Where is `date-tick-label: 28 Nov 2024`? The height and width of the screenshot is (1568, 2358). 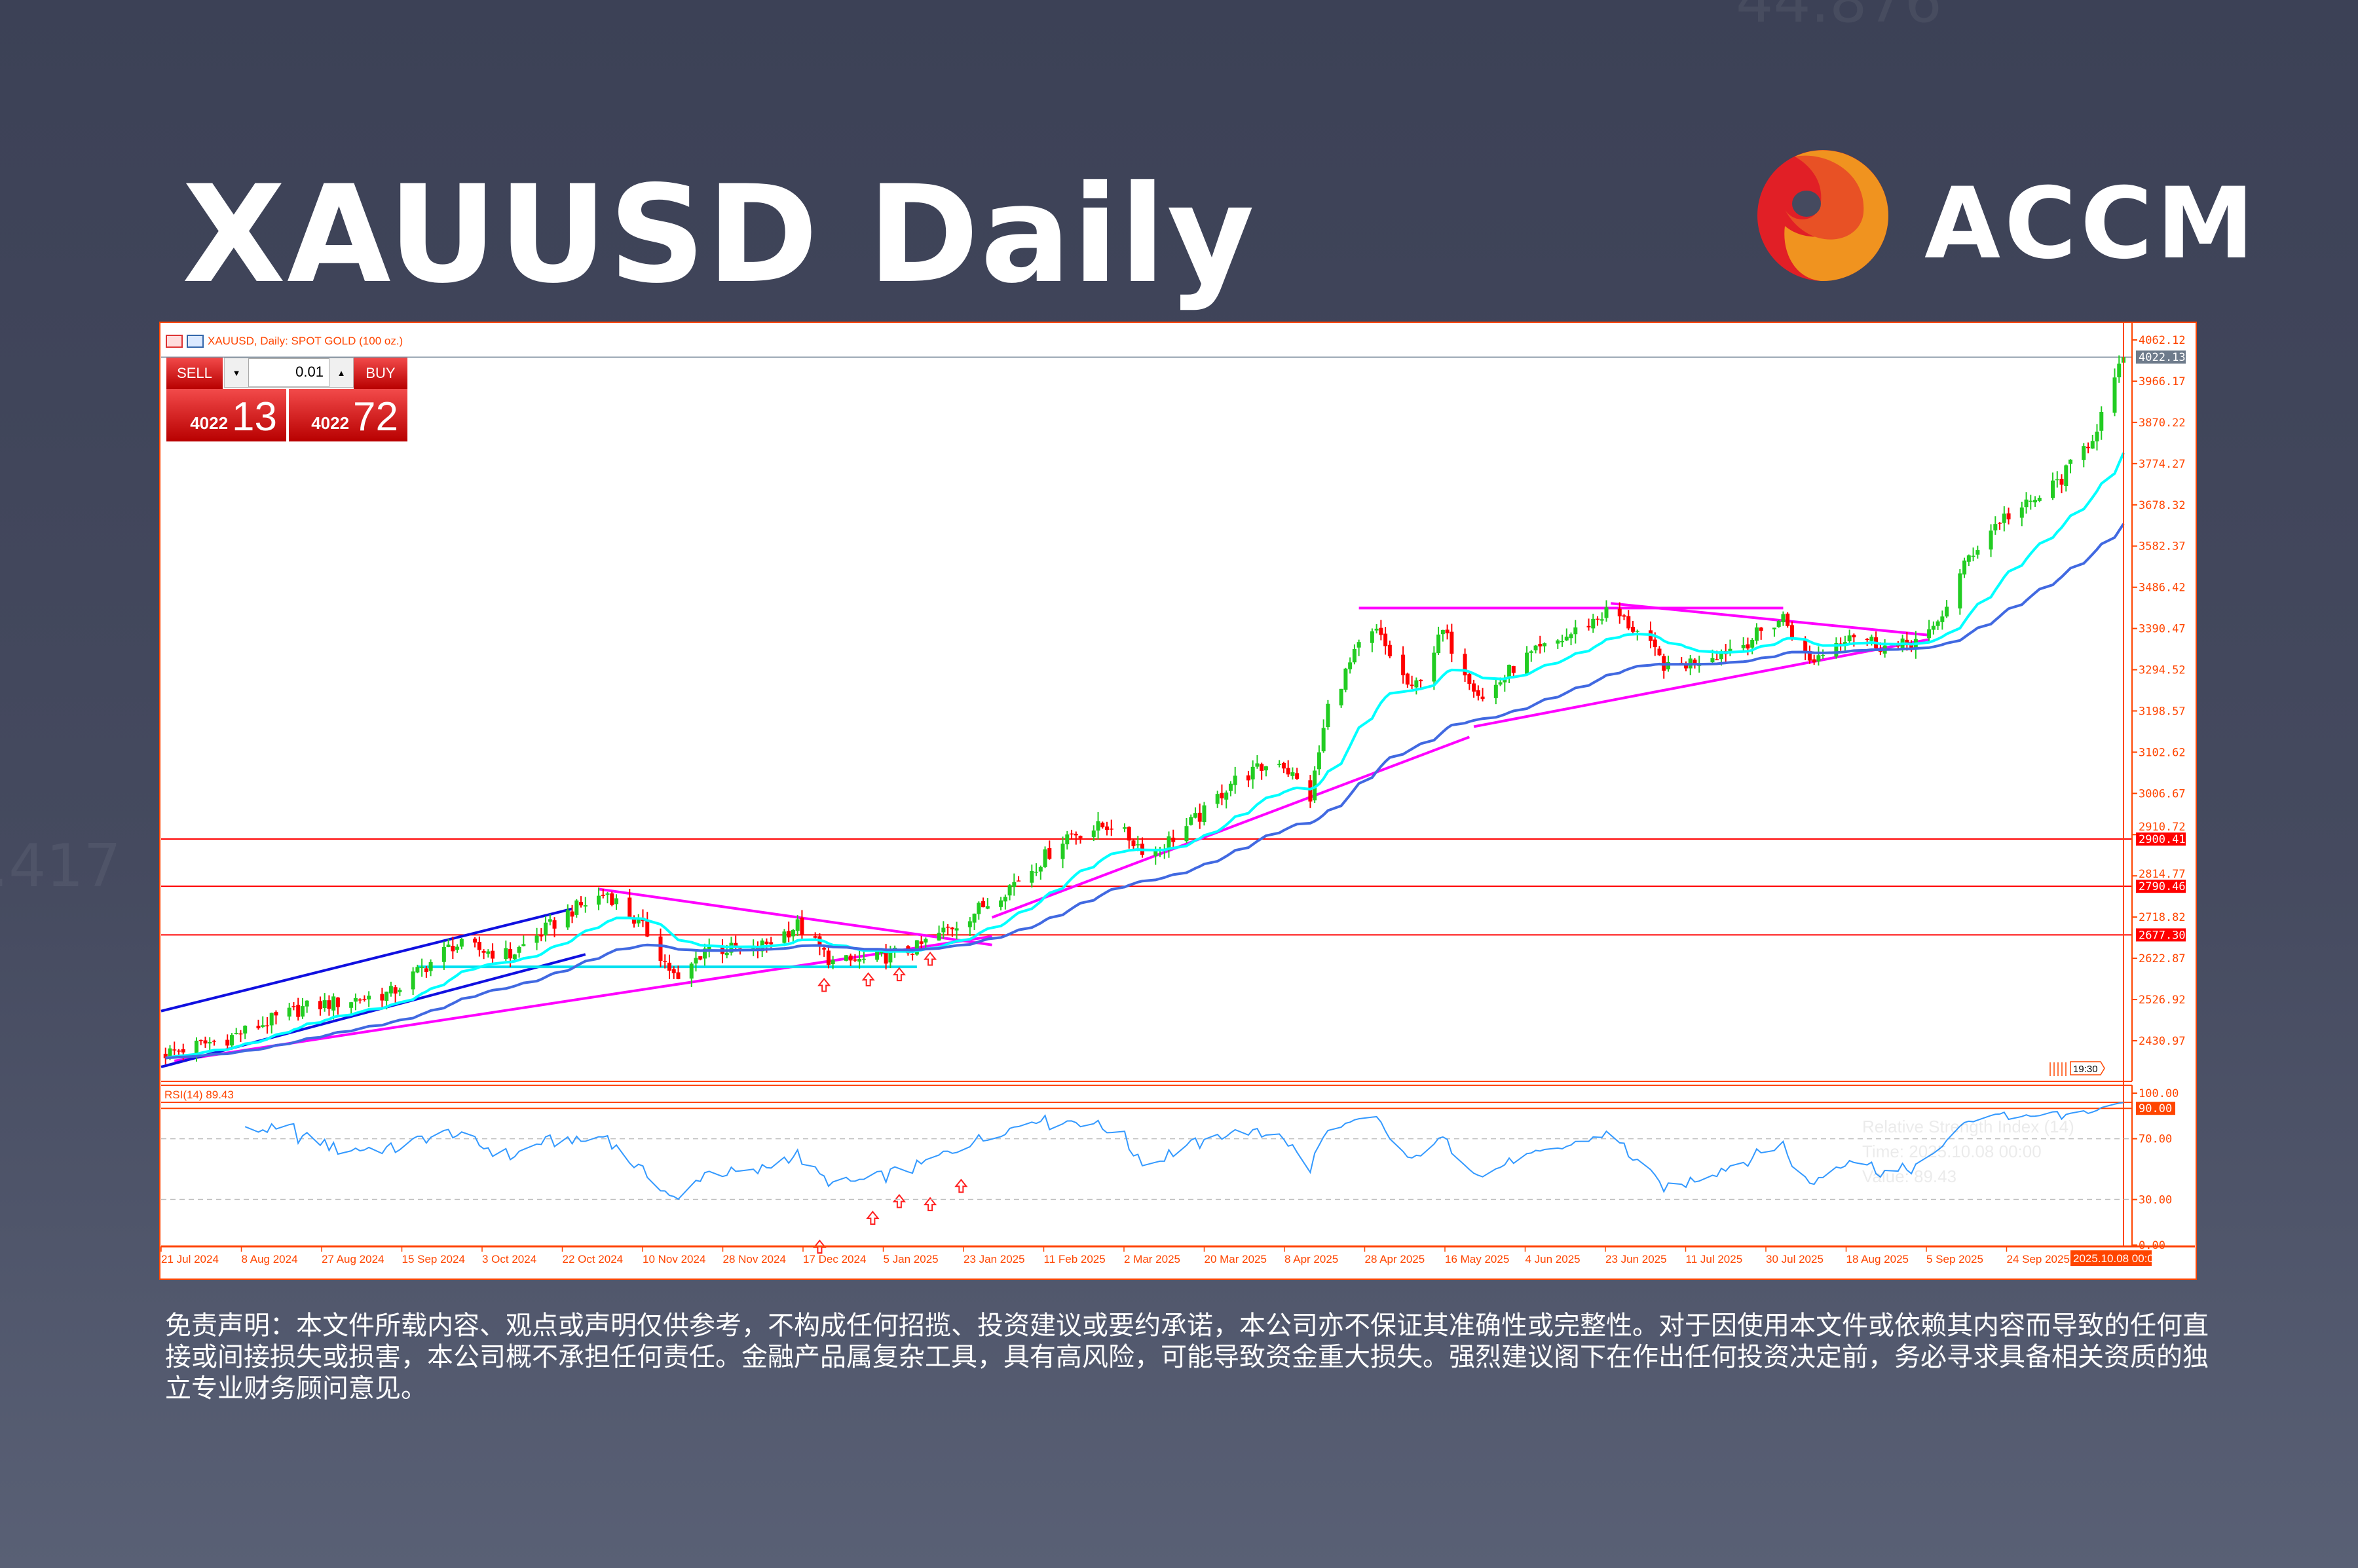 date-tick-label: 28 Nov 2024 is located at coordinates (755, 1259).